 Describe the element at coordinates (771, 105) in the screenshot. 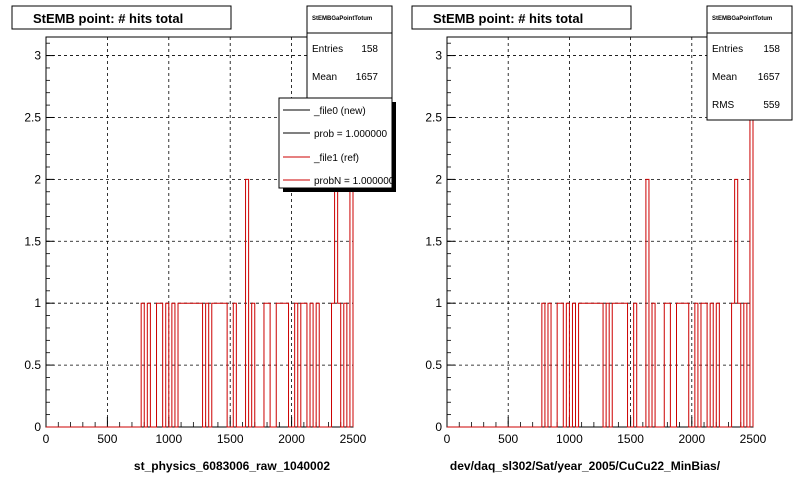

I see `stats-rms-value: 559` at that location.